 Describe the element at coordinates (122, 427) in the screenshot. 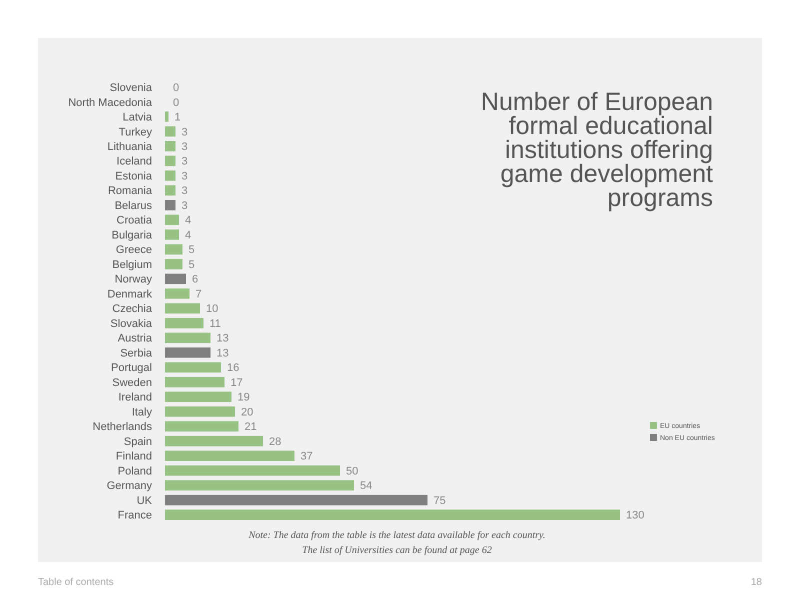

I see `y-tick-label: Netherlands` at that location.